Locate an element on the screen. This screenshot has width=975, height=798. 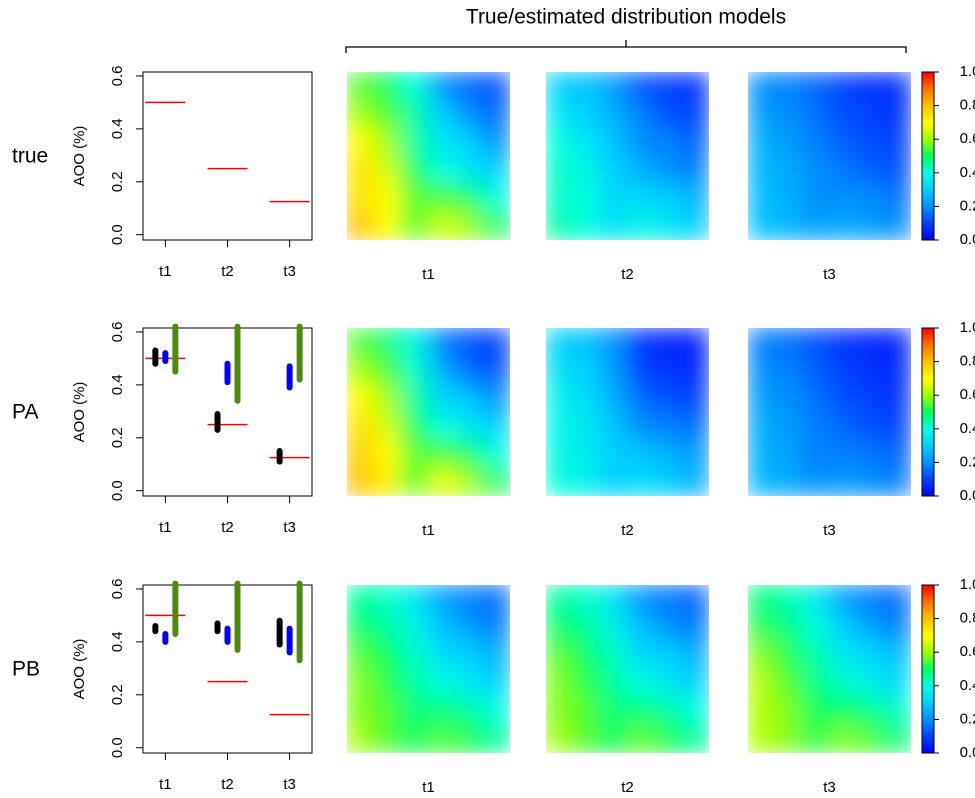
x-tick-label: t3 is located at coordinates (289, 271).